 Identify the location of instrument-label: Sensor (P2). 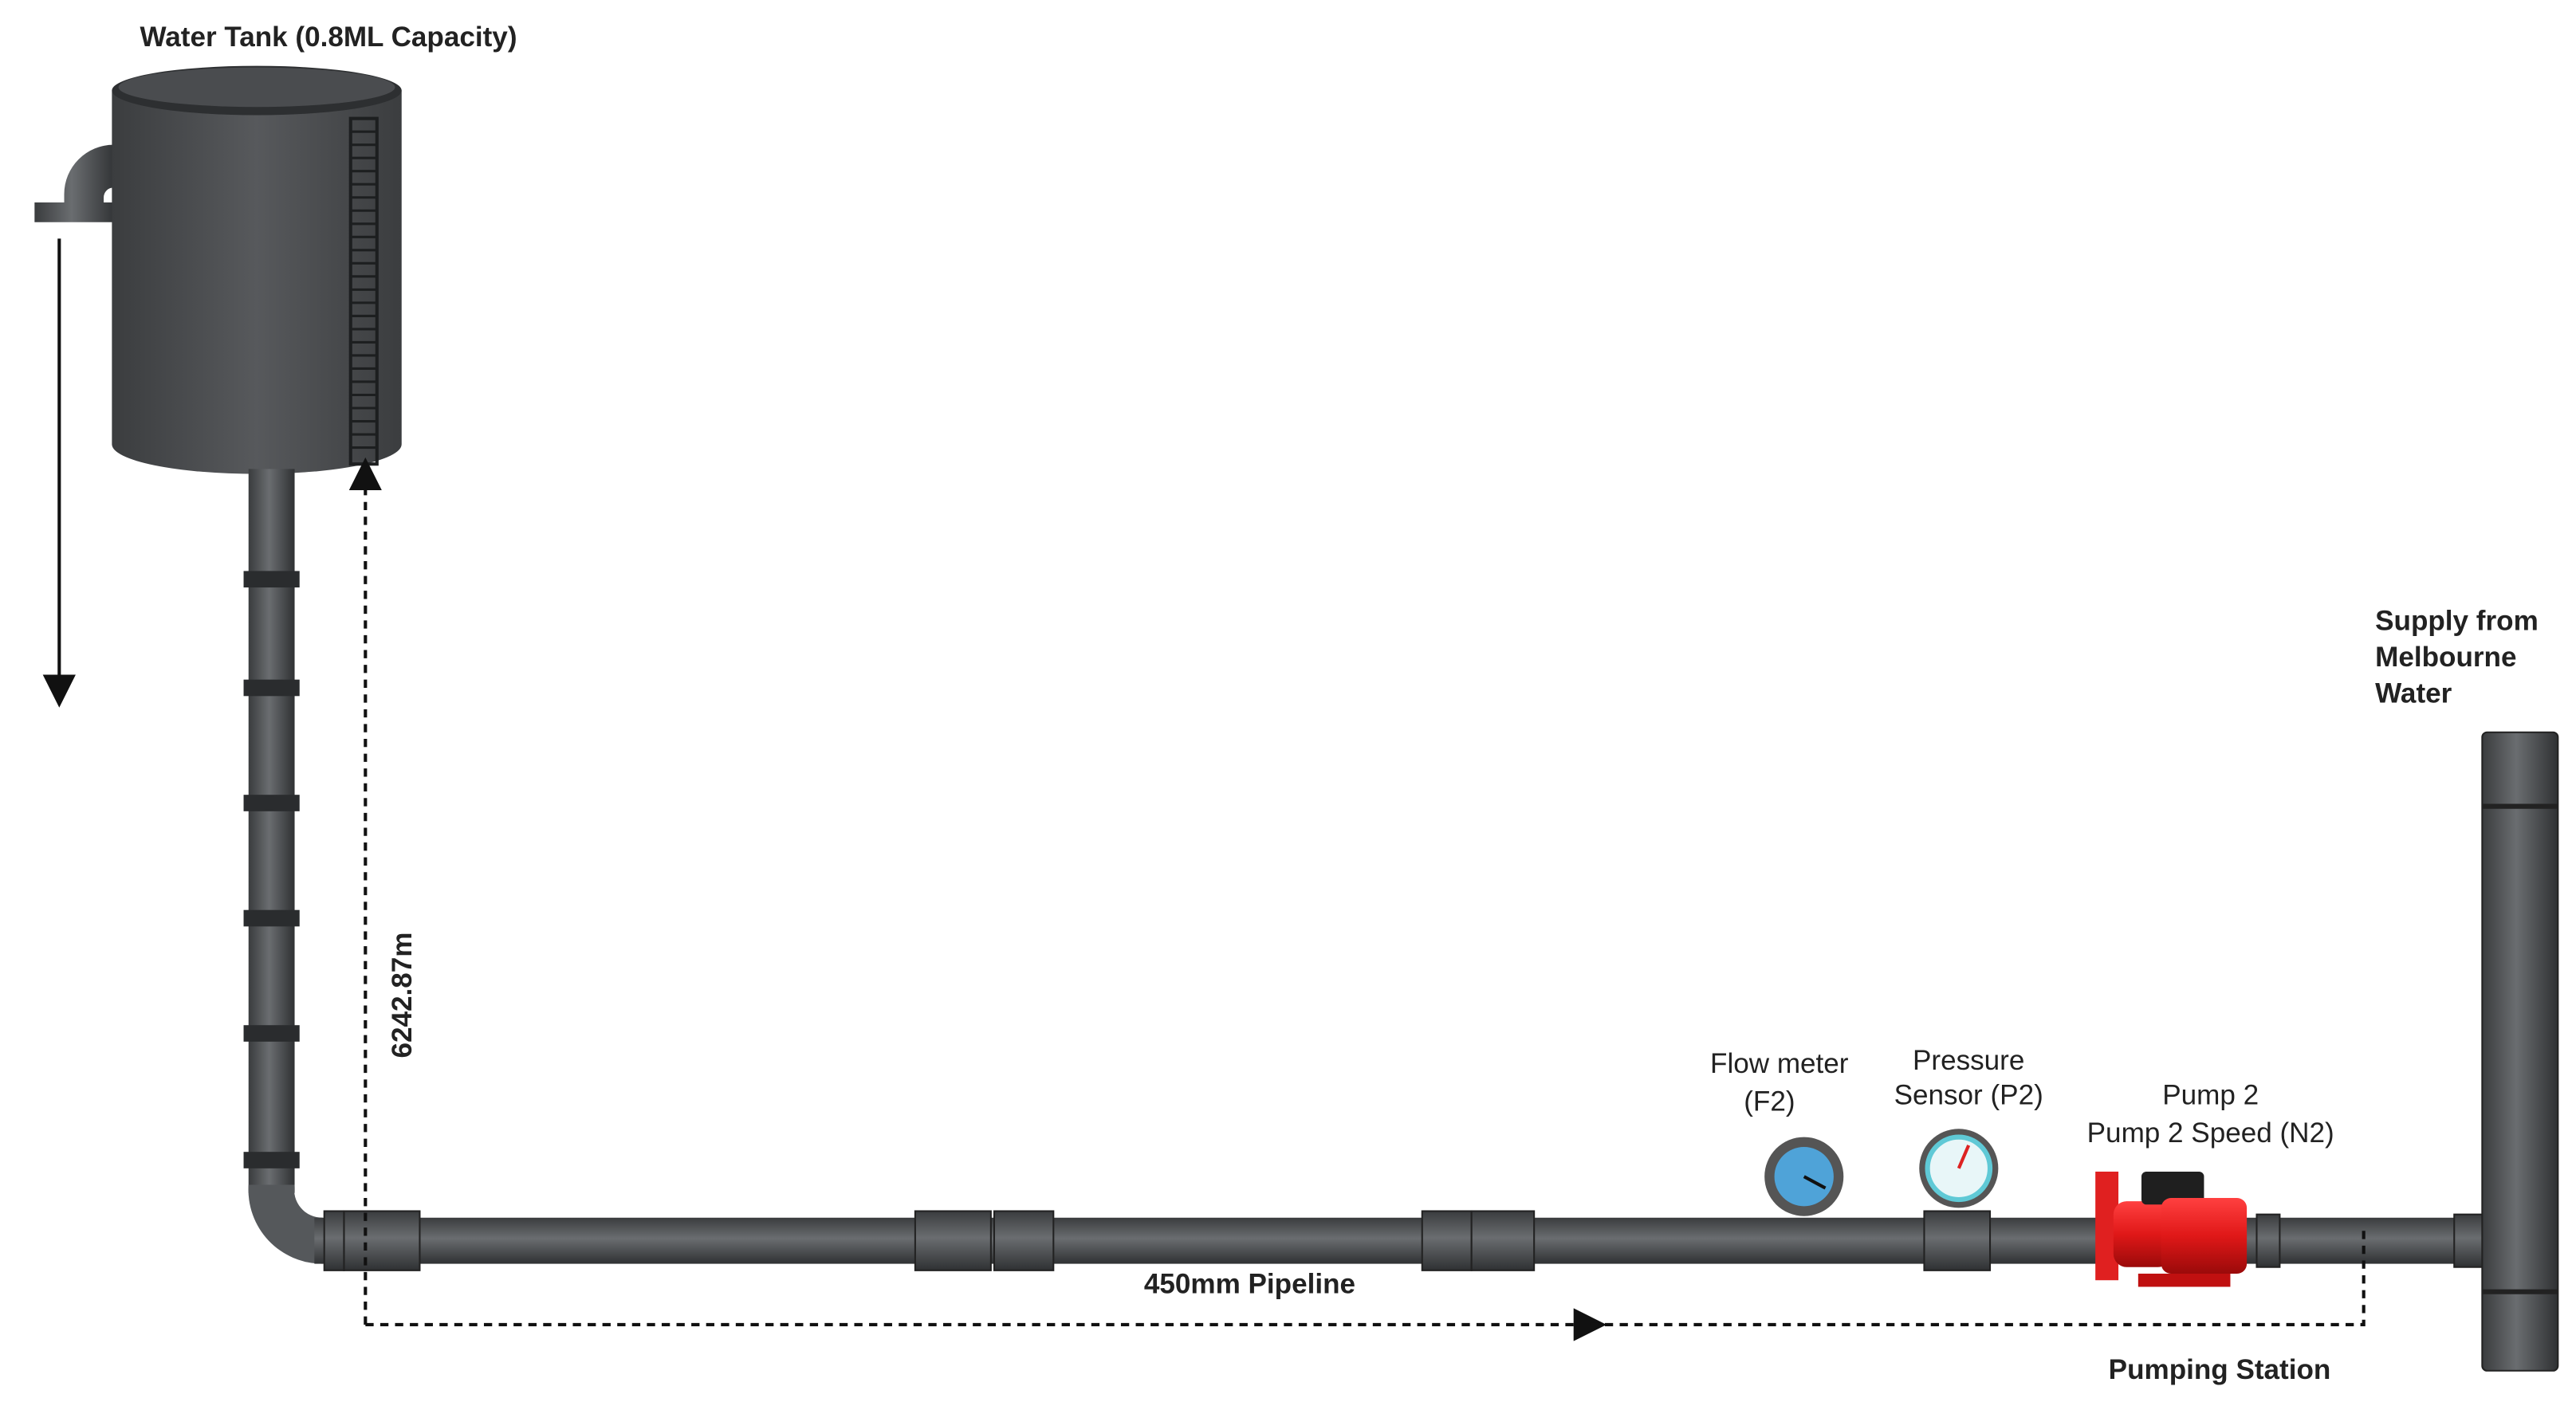
(1969, 1094).